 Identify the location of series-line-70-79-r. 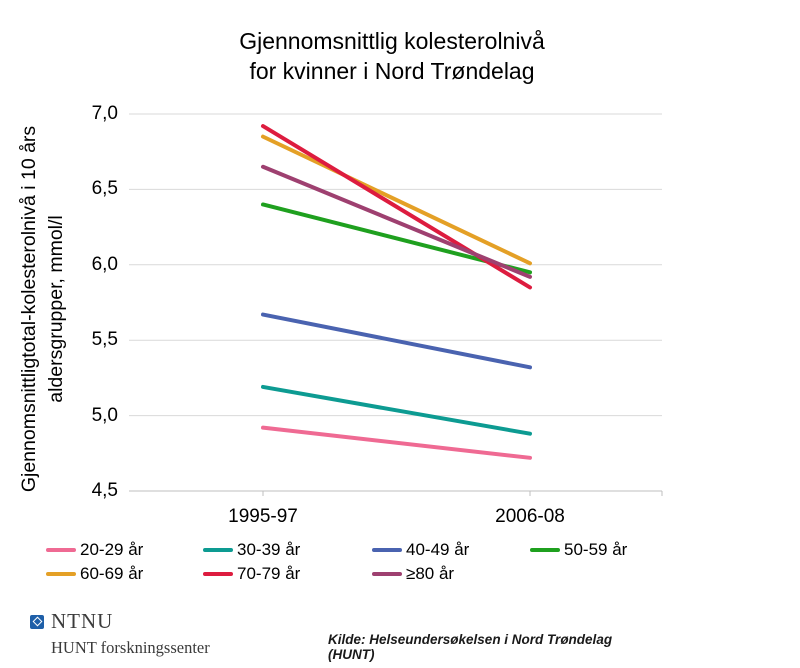
(396, 207).